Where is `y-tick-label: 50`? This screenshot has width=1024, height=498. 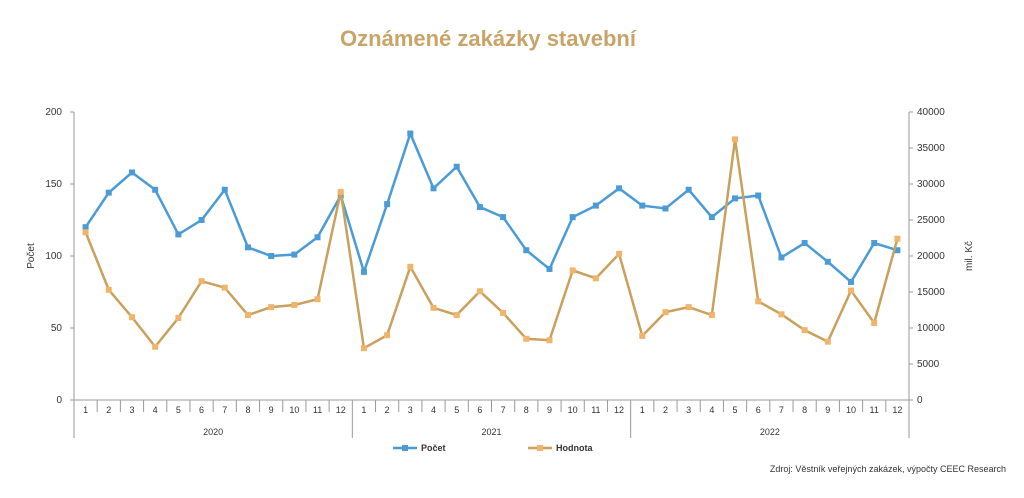
y-tick-label: 50 is located at coordinates (57, 328).